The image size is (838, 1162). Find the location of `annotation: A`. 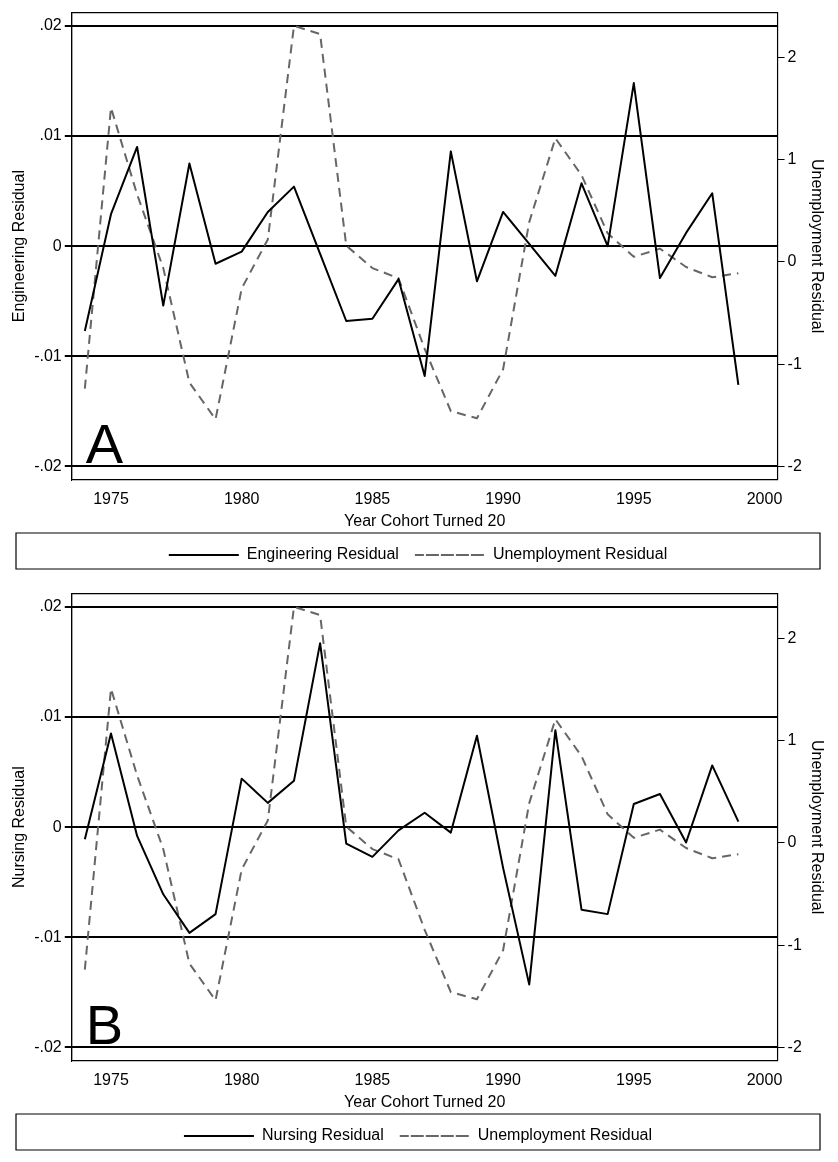

annotation: A is located at coordinates (104, 444).